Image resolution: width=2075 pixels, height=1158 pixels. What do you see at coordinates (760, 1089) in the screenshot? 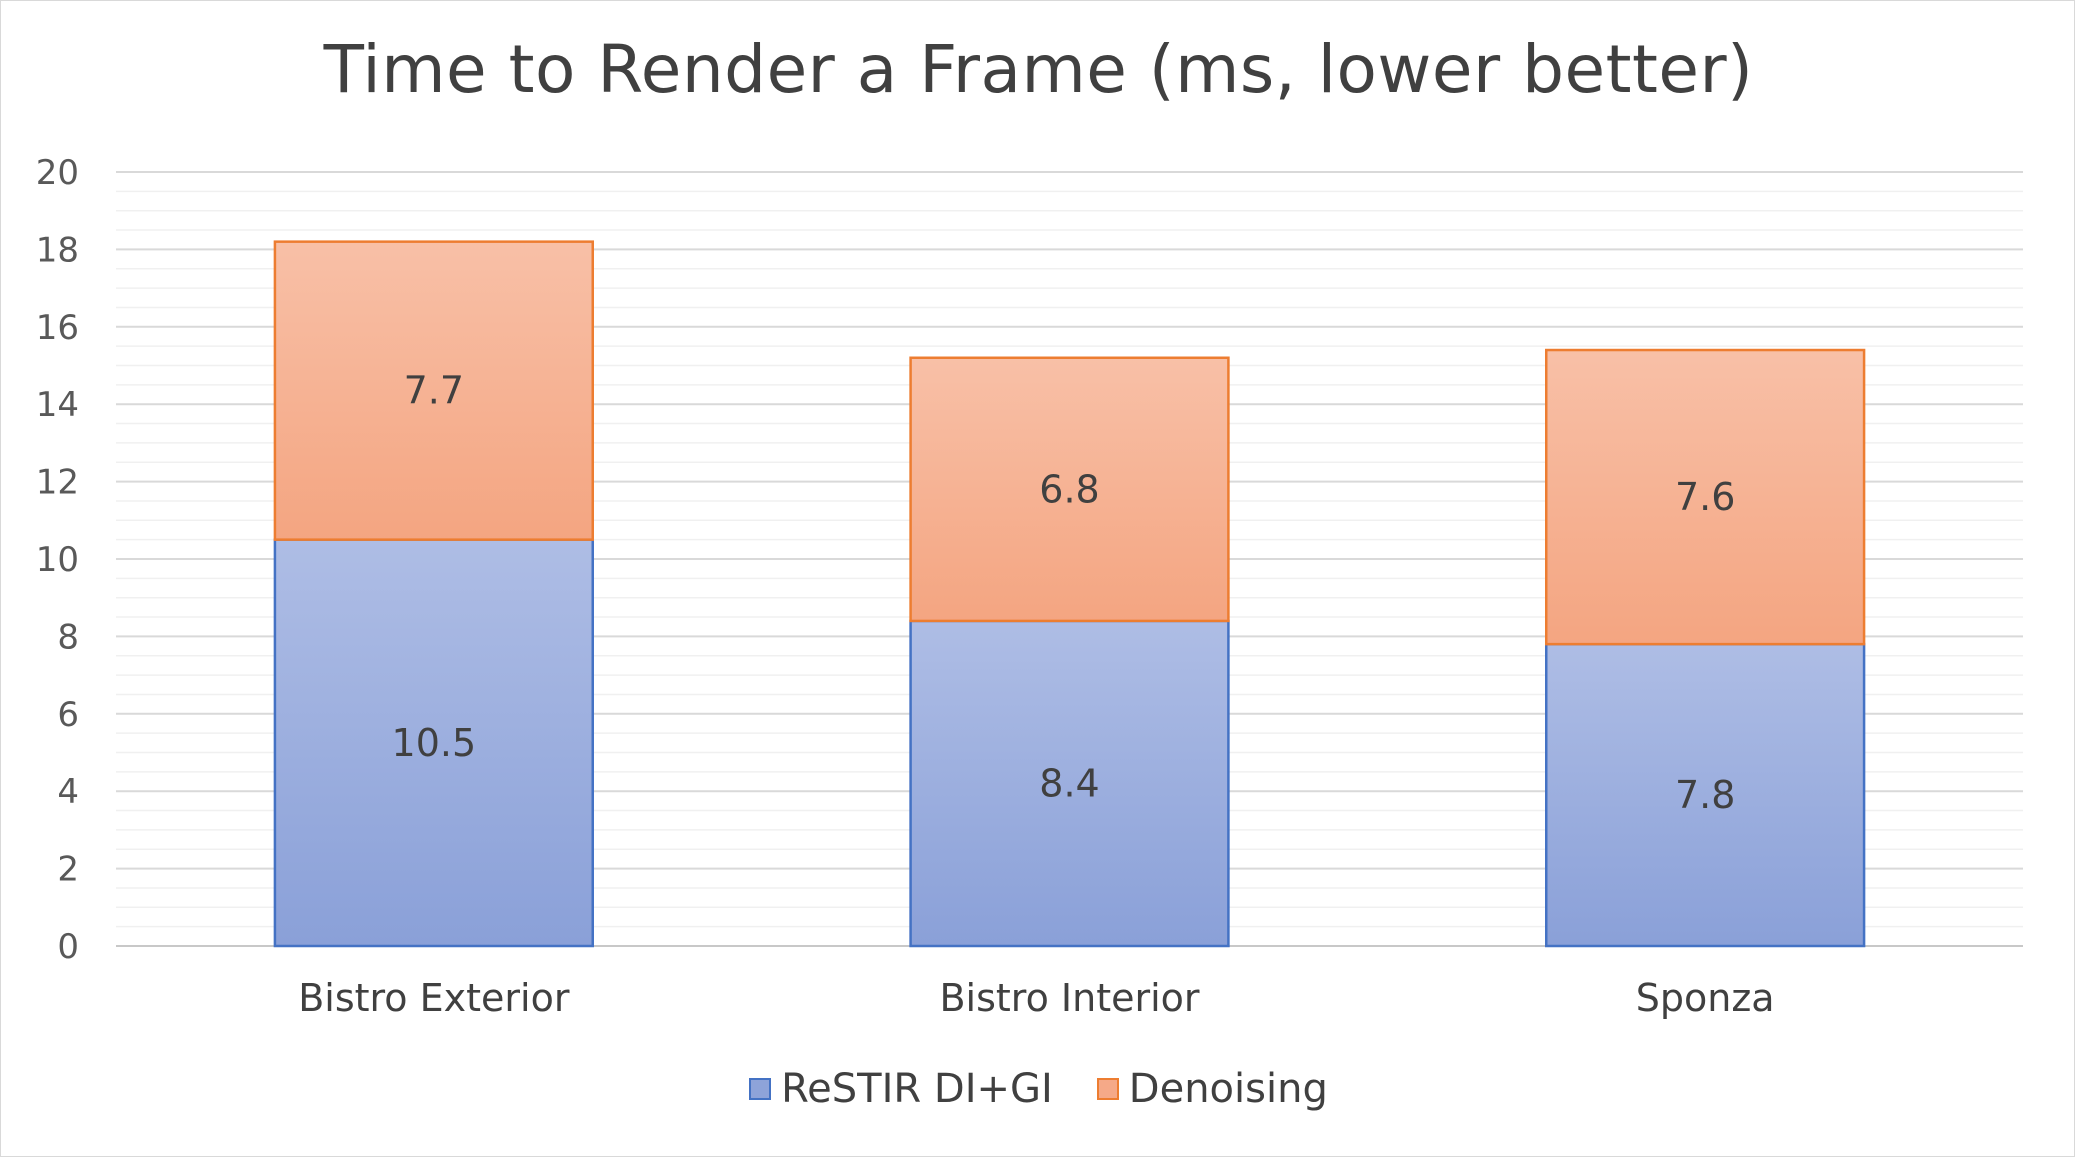
I see `legend-swatch-restir` at bounding box center [760, 1089].